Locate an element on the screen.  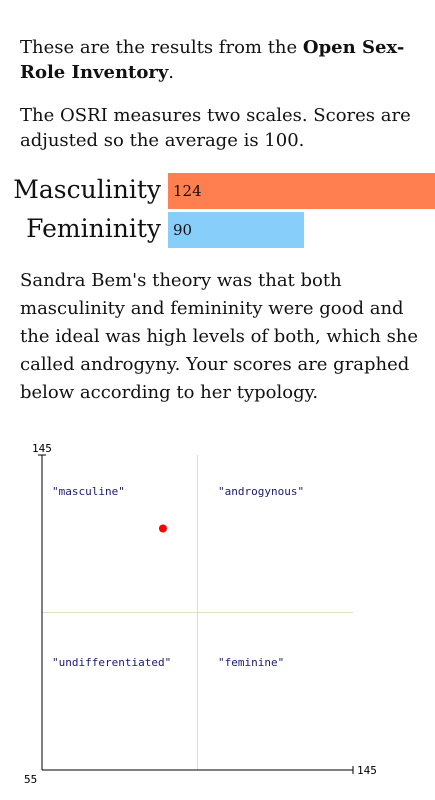
y-tick-label: 145 is located at coordinates (42, 448).